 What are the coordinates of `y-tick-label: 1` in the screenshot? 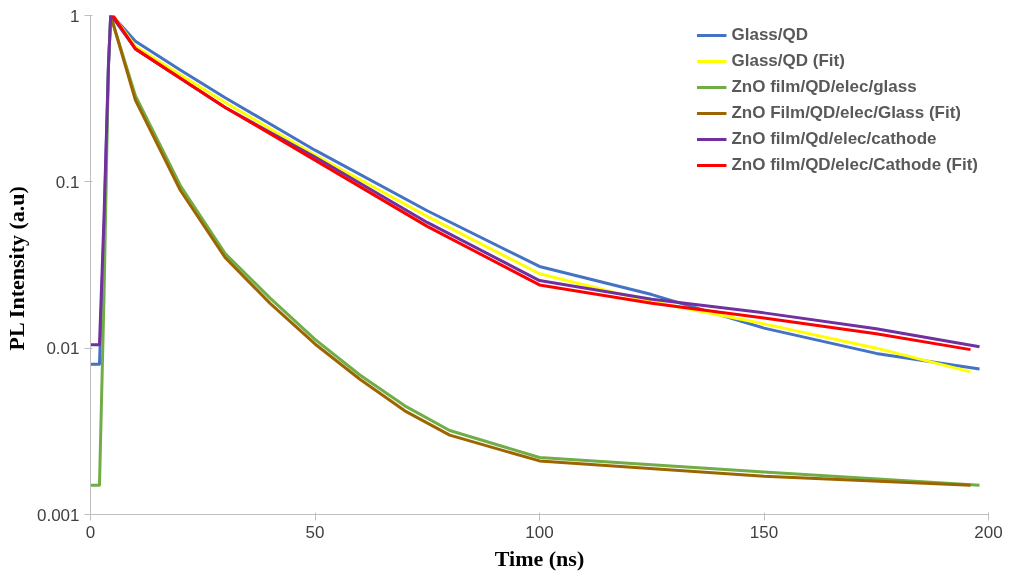 It's located at (75, 16).